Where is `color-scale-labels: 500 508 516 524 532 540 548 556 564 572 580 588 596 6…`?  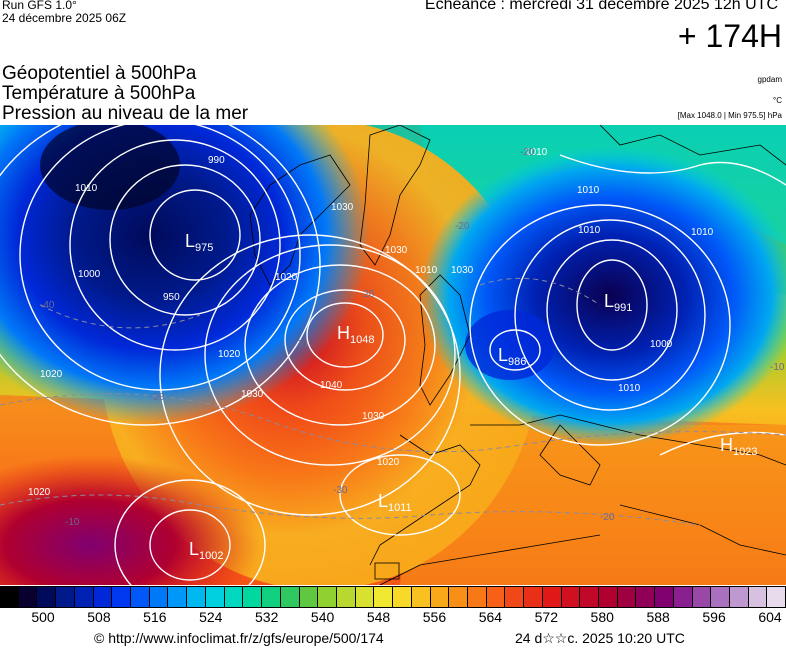
color-scale-labels: 500 508 516 524 532 540 548 556 564 572 580 588 596 6… is located at coordinates (393, 619).